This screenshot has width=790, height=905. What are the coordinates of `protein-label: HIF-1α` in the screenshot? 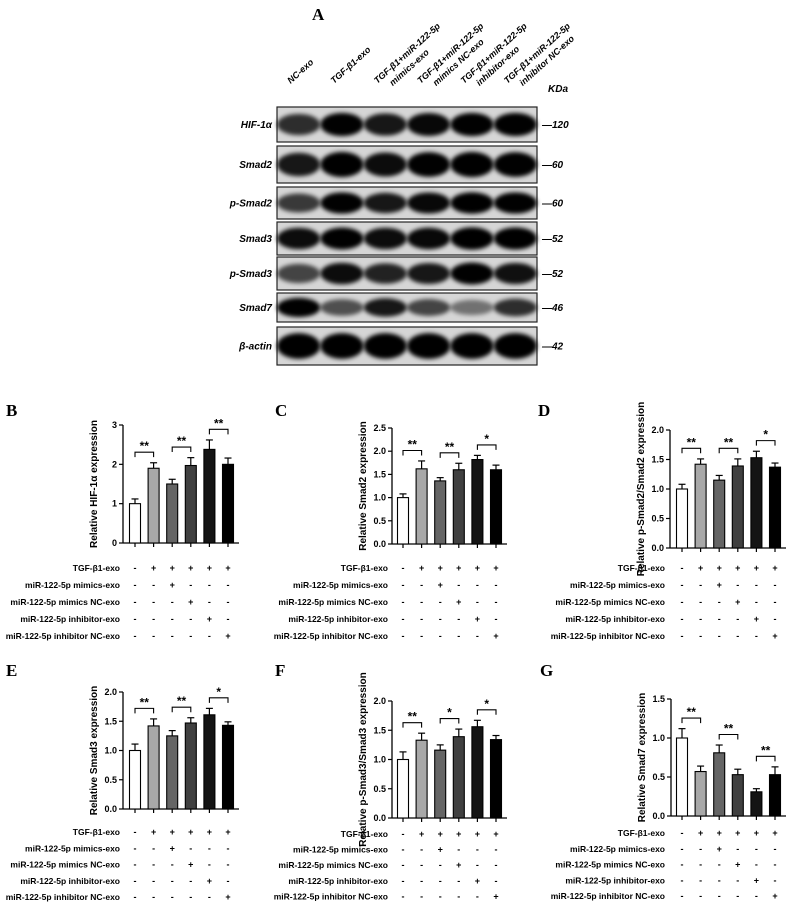 It's located at (257, 125).